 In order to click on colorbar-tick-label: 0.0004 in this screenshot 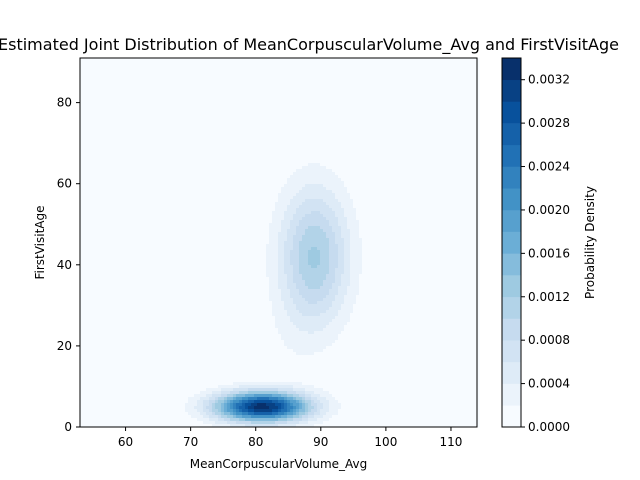, I will do `click(549, 384)`.